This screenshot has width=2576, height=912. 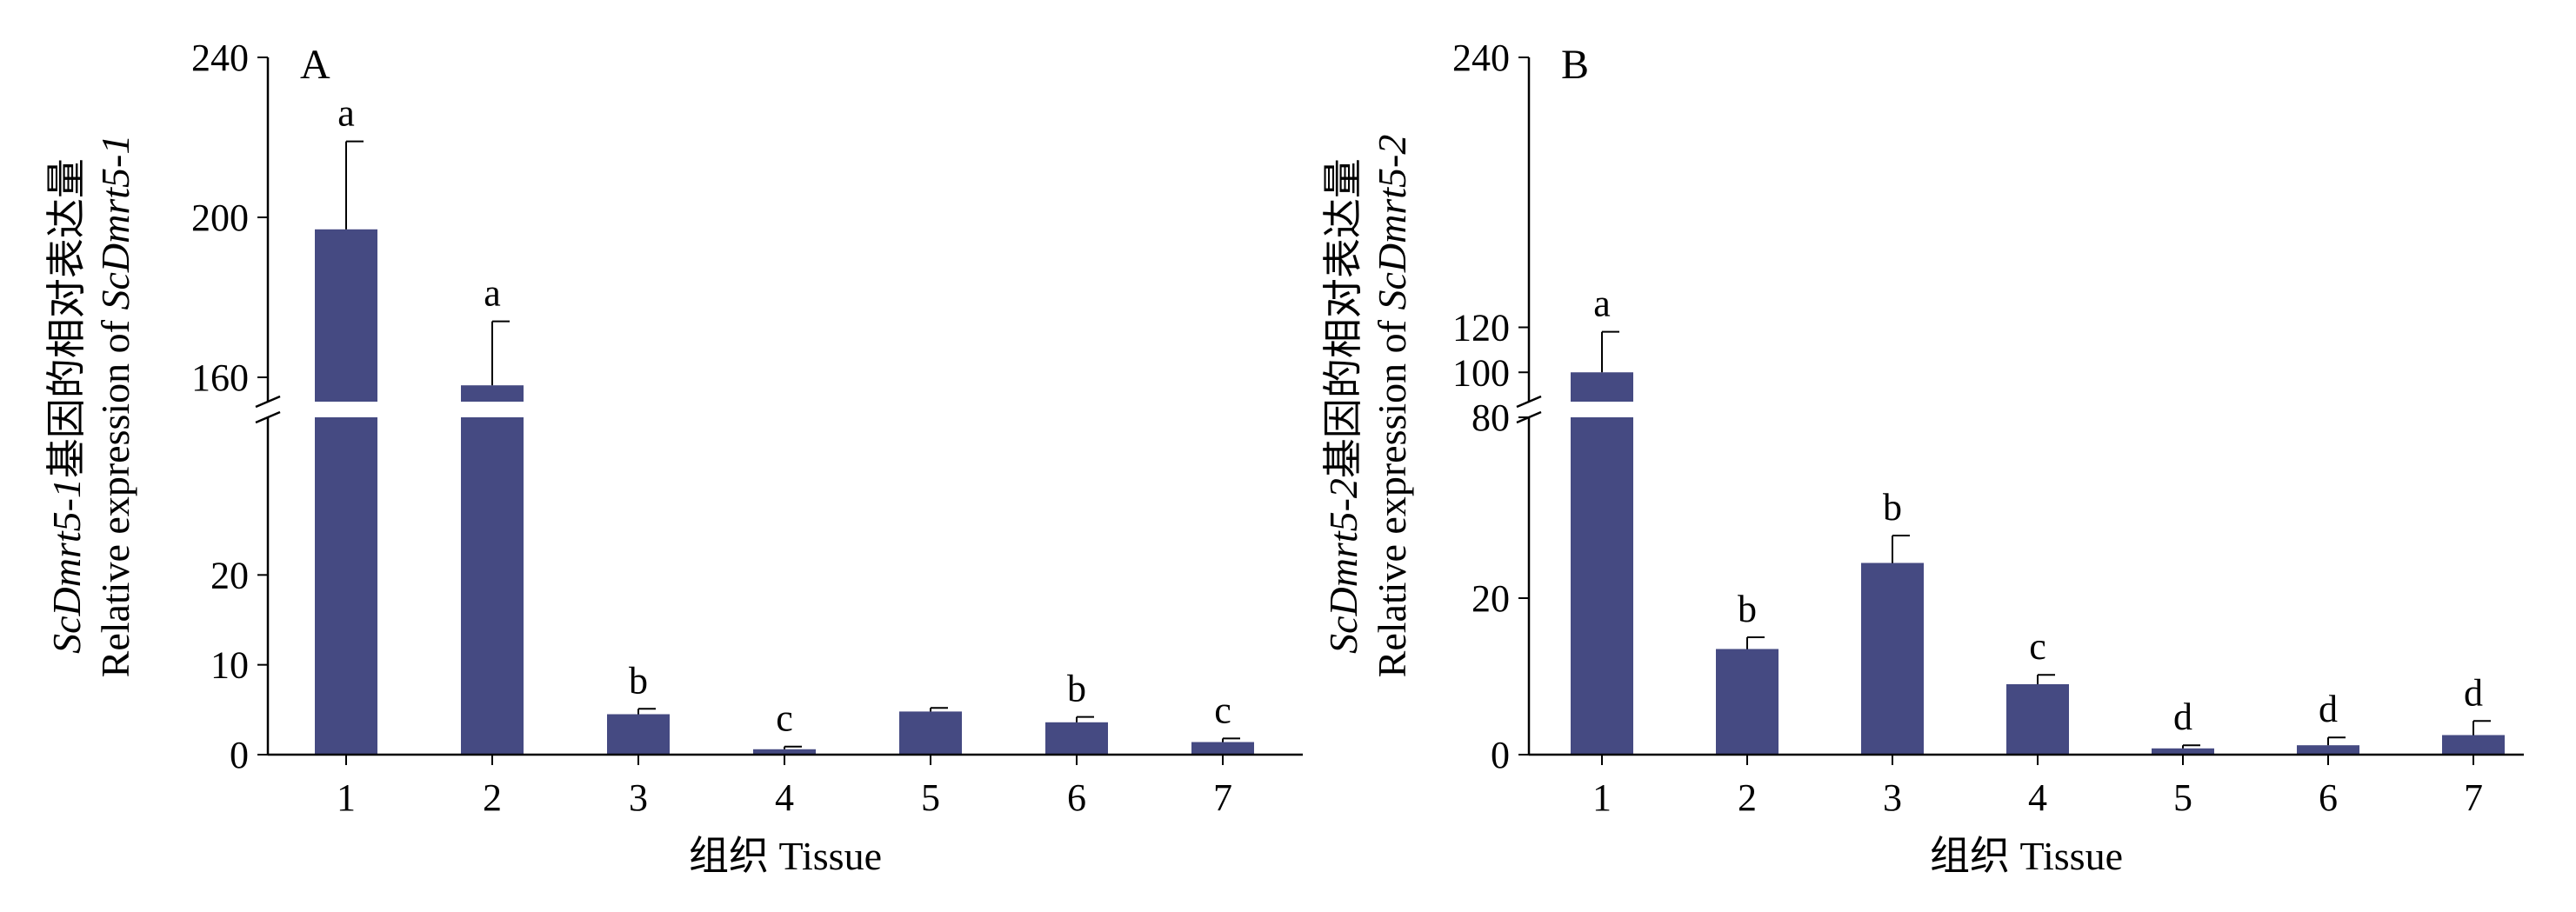 I want to click on y-axis-label-line2: Relative expression of ScDmrt5-2, so click(x=1392, y=407).